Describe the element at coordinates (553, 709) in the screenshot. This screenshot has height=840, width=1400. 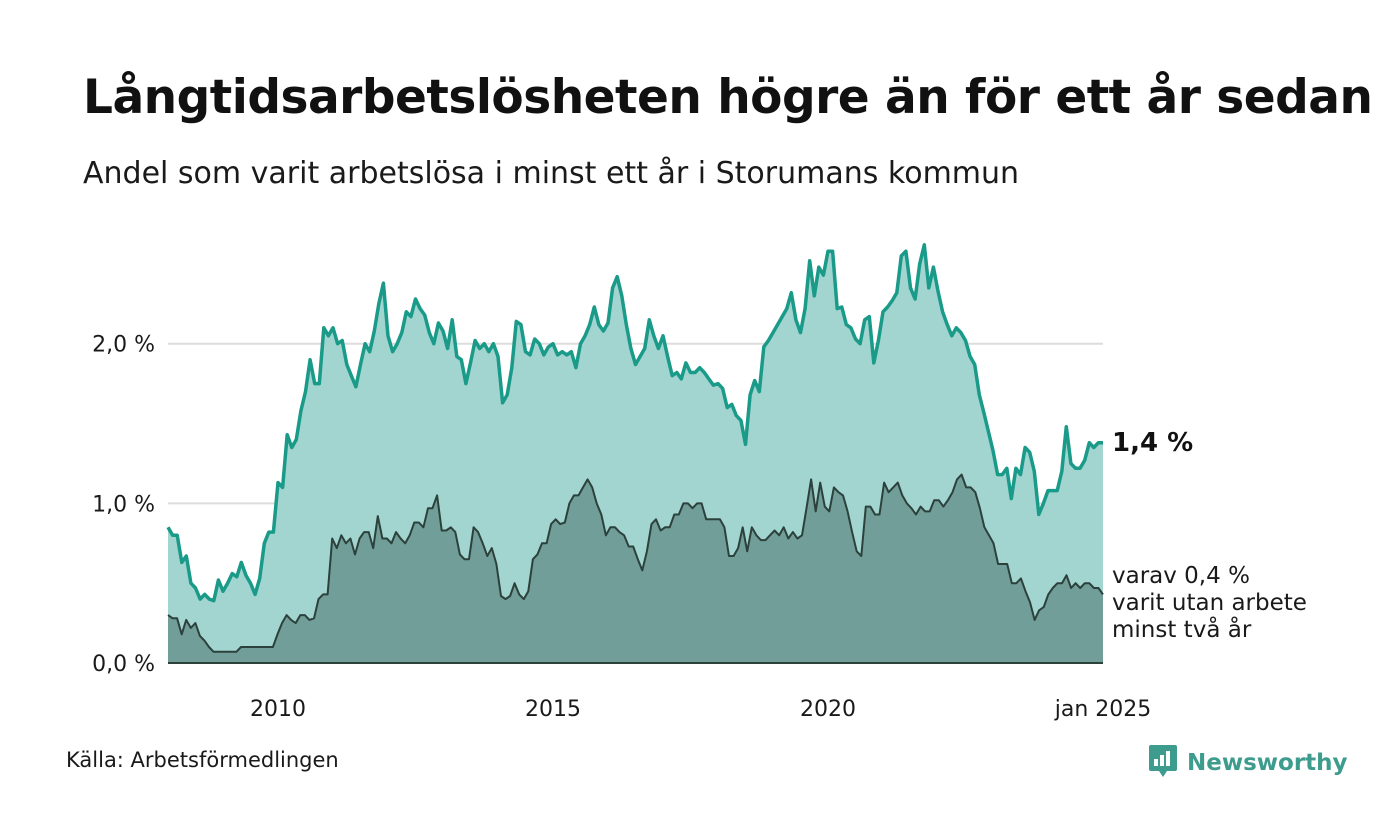
I see `x-tick-label: 2015` at that location.